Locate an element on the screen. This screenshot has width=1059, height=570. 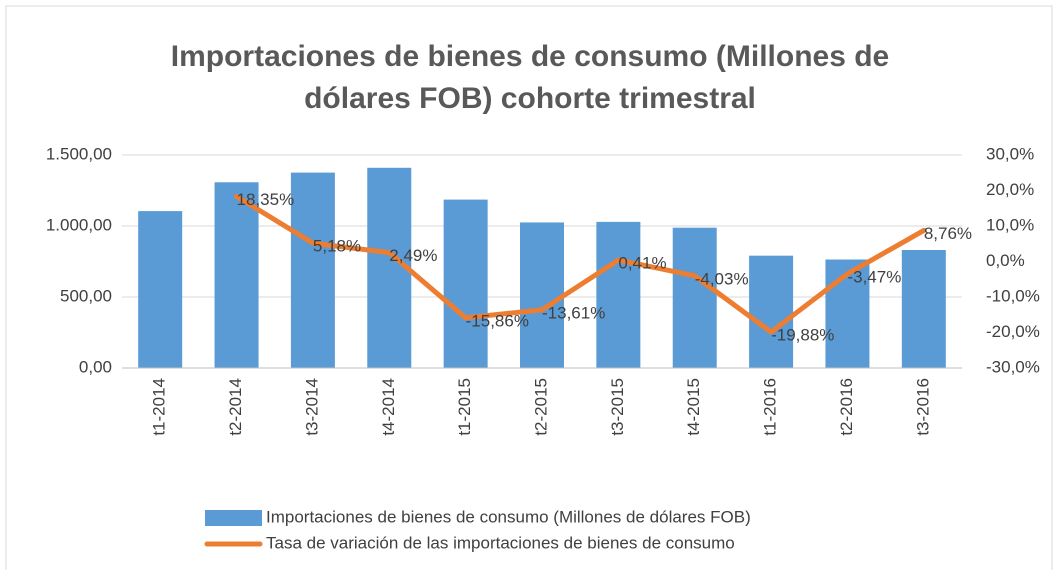
x-tick-label: t3-2015 is located at coordinates (617, 407).